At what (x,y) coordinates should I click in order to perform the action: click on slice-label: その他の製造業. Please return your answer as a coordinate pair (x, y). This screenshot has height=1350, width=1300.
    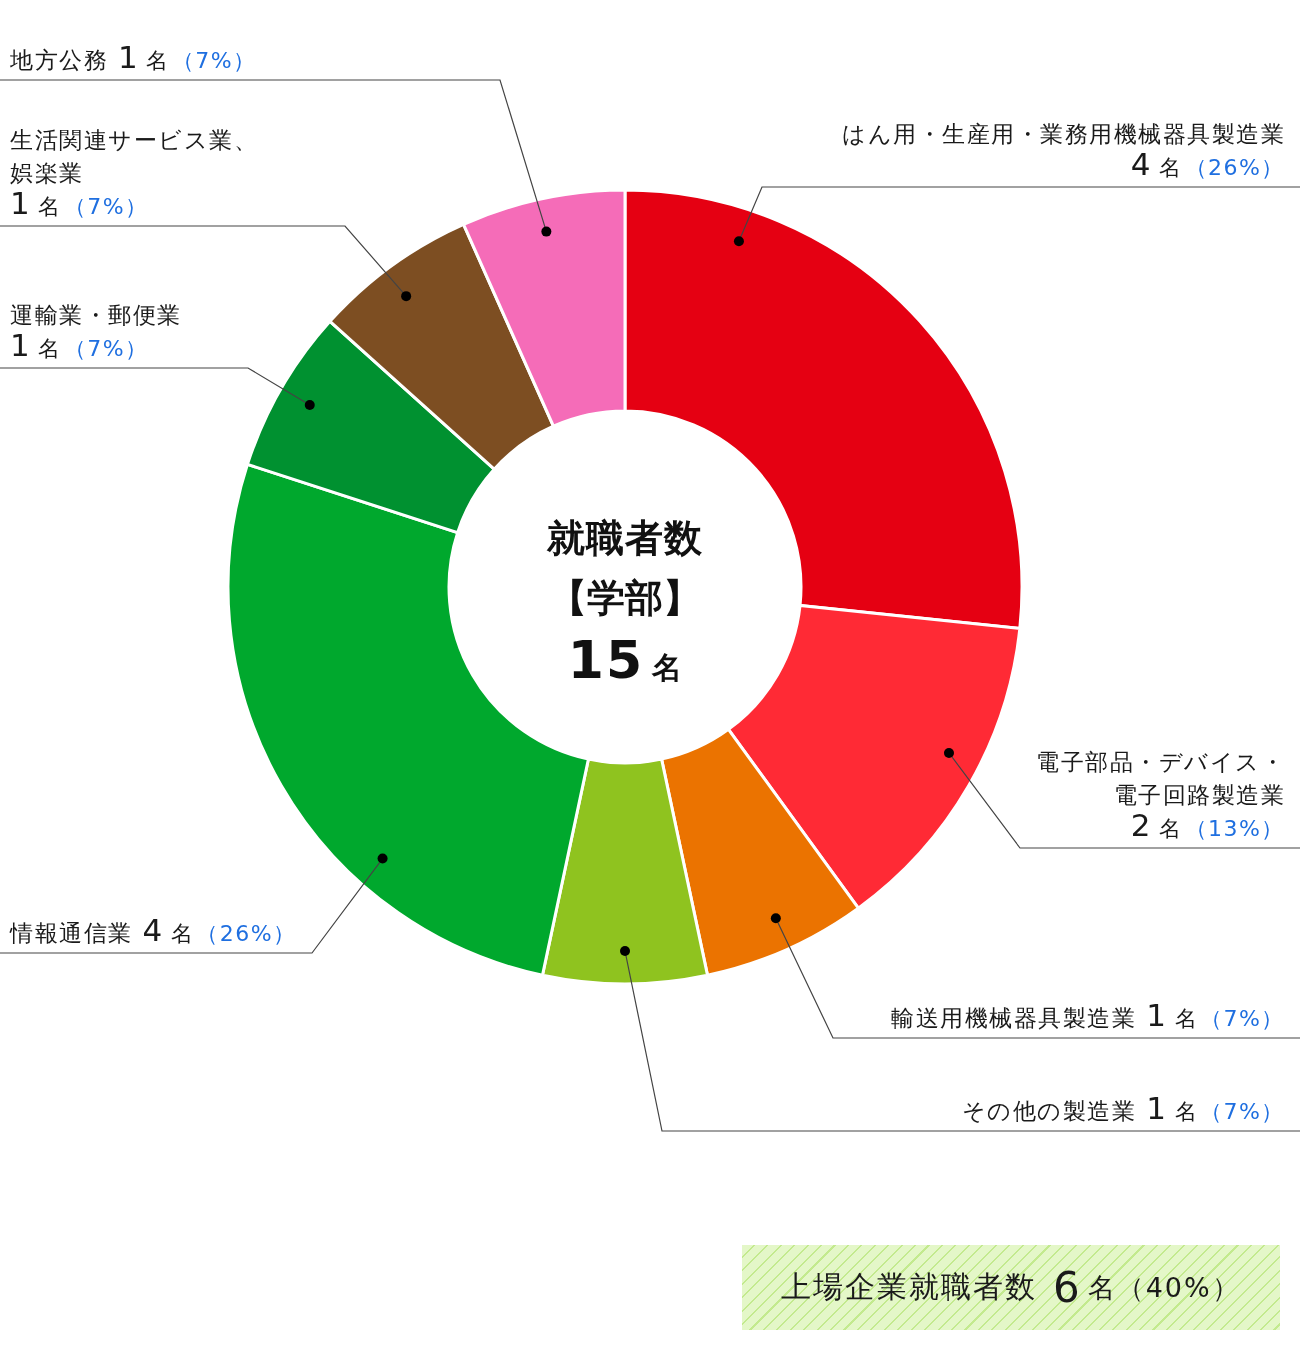
    Looking at the image, I should click on (1049, 1111).